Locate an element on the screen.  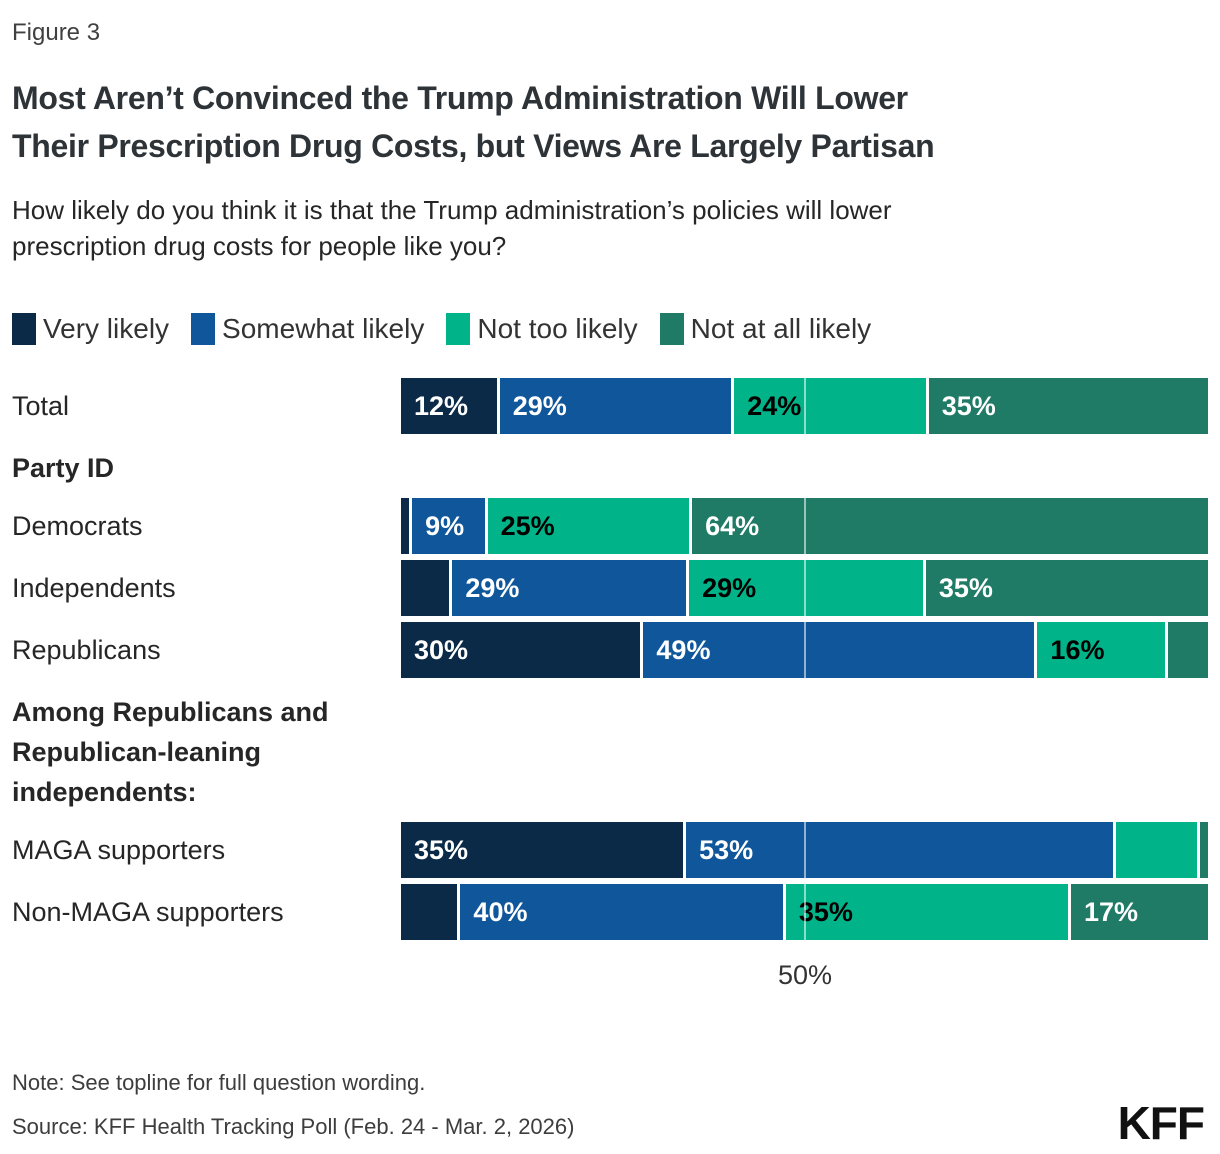
row-label: Independents is located at coordinates (94, 587).